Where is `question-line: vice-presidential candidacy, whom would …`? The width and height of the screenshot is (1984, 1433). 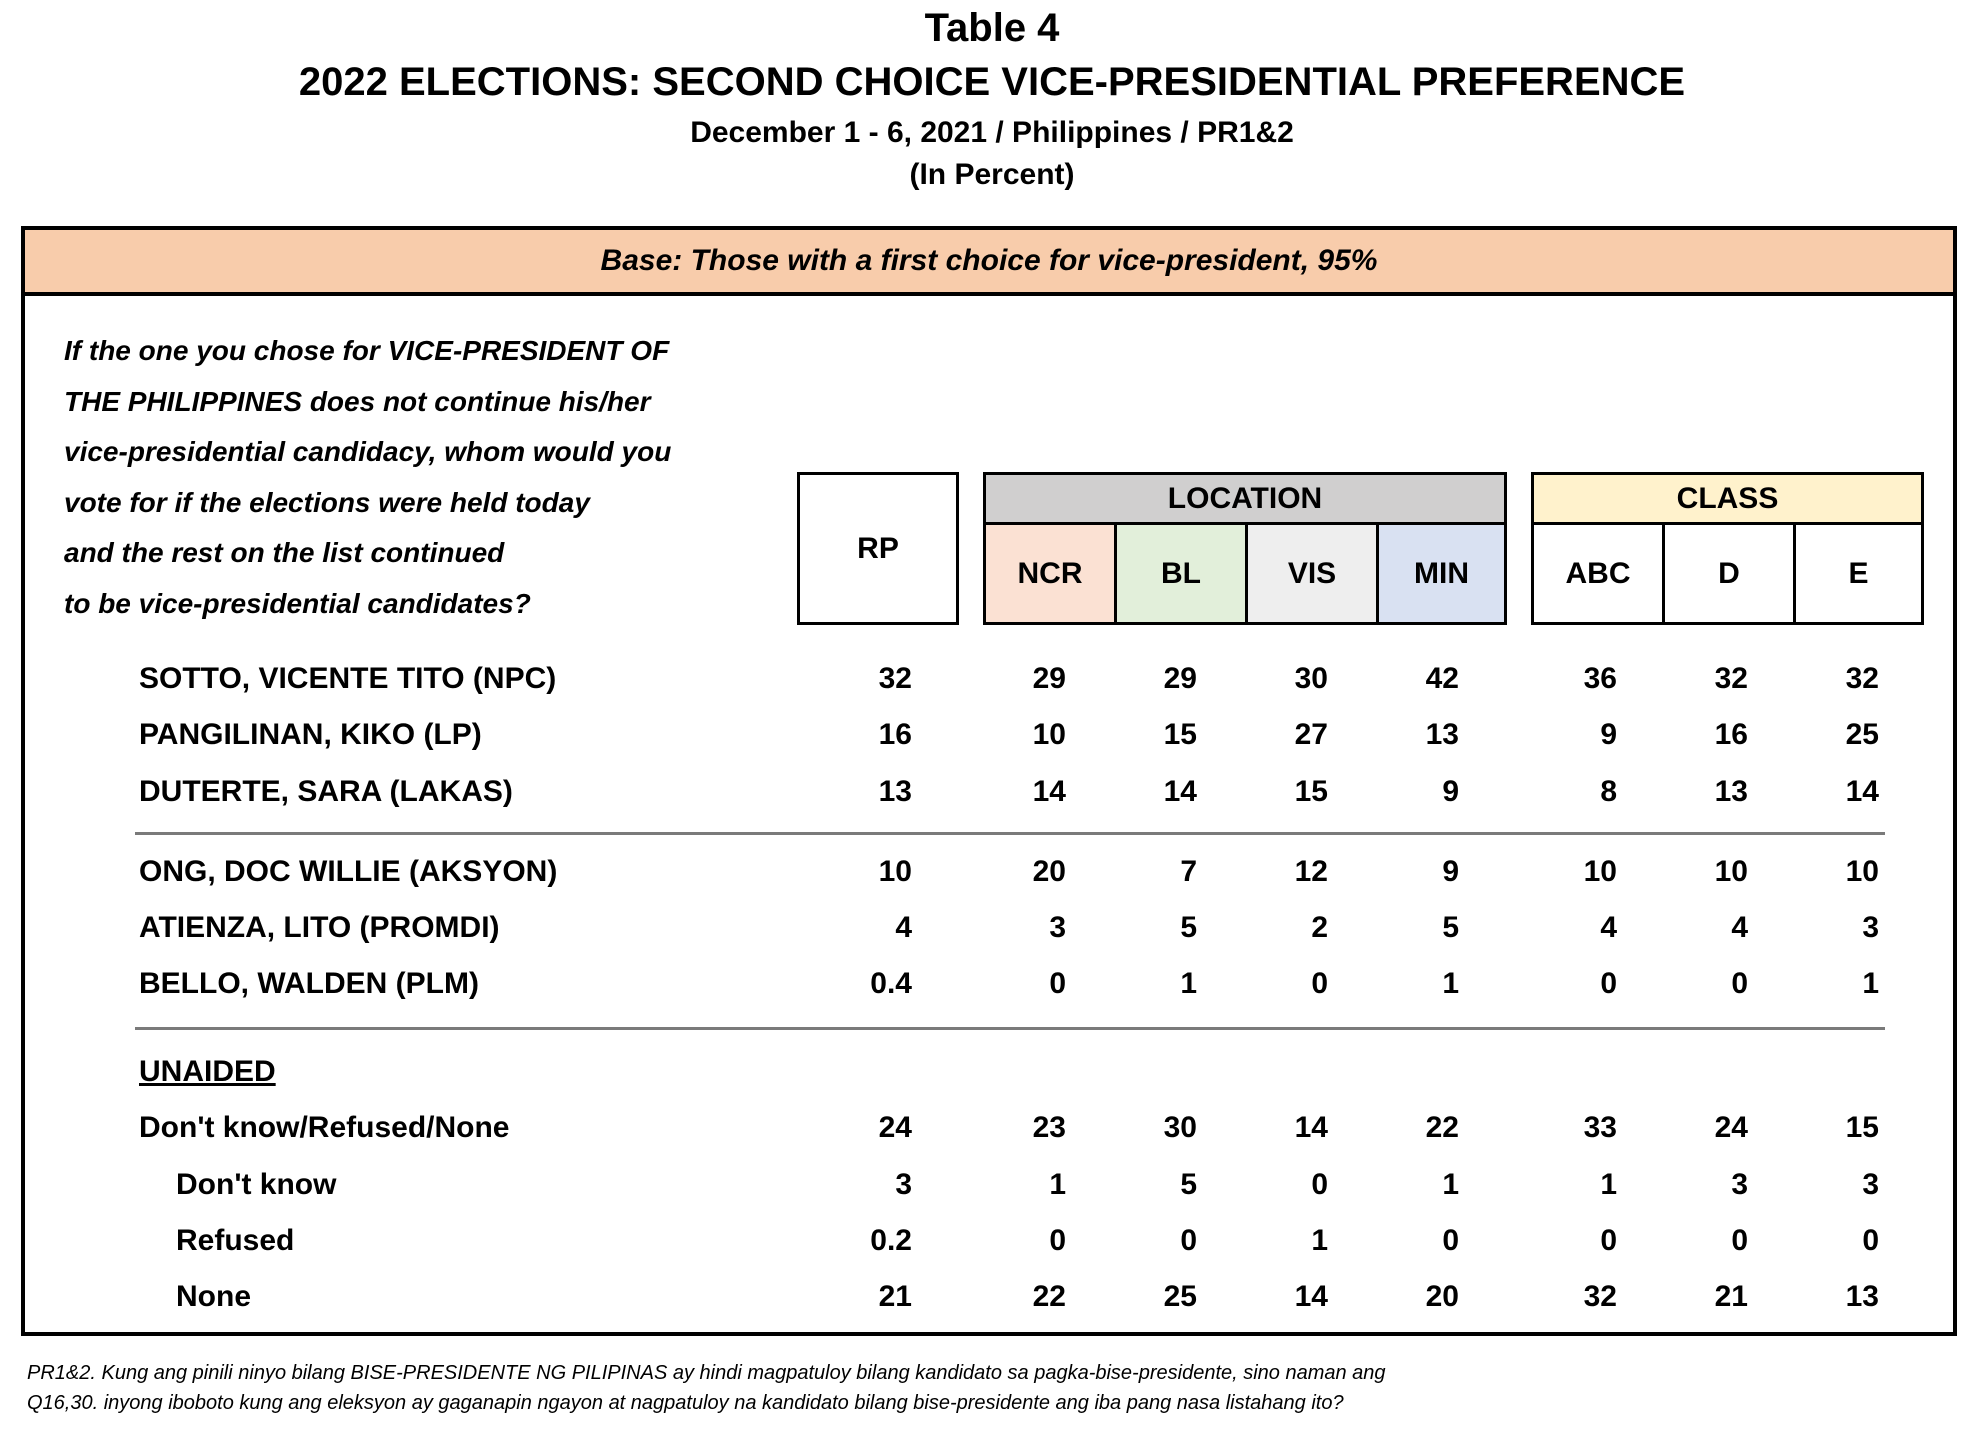 question-line: vice-presidential candidacy, whom would … is located at coordinates (368, 452).